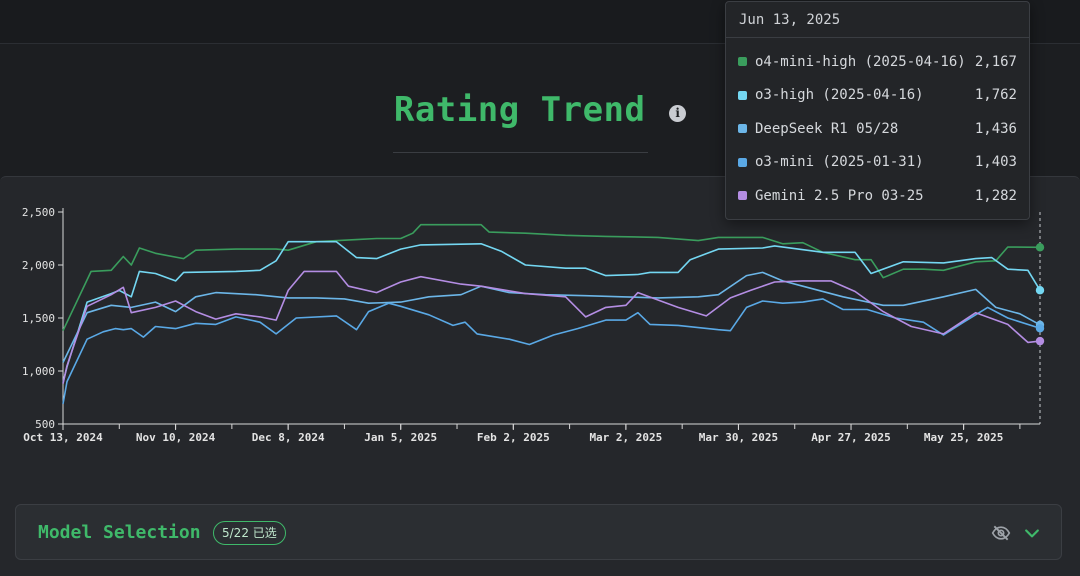  What do you see at coordinates (995, 162) in the screenshot?
I see `tooltip-series-value: 1,403` at bounding box center [995, 162].